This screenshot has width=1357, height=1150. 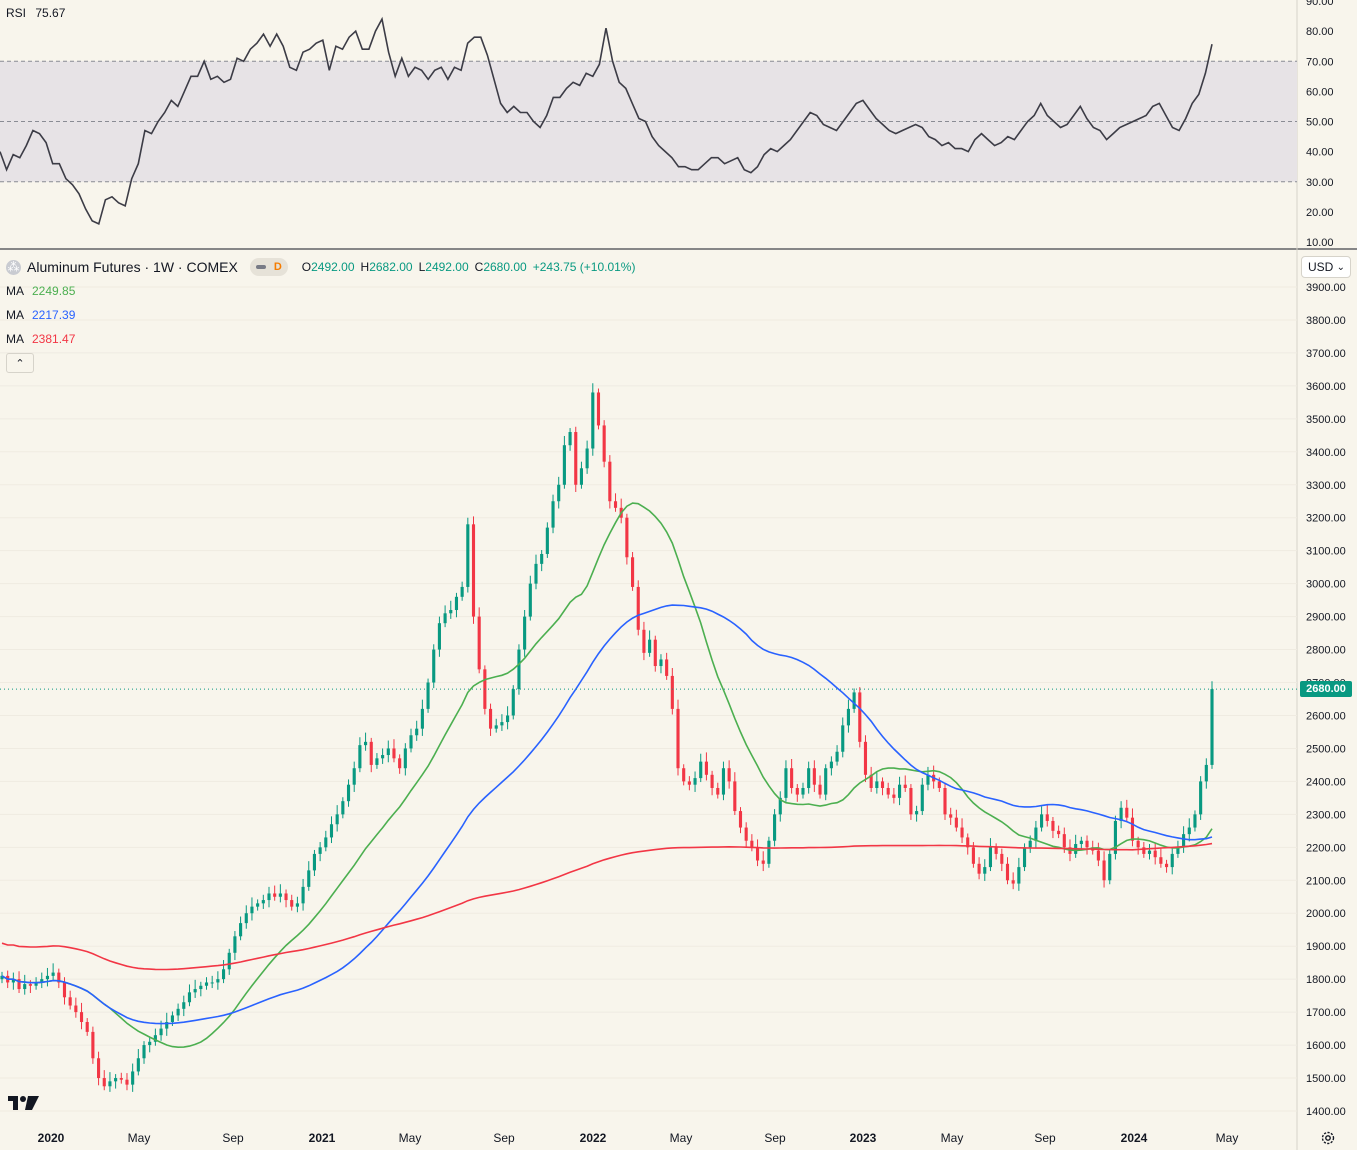 I want to click on ma-legend-1: MA 2249.85, so click(x=41, y=291).